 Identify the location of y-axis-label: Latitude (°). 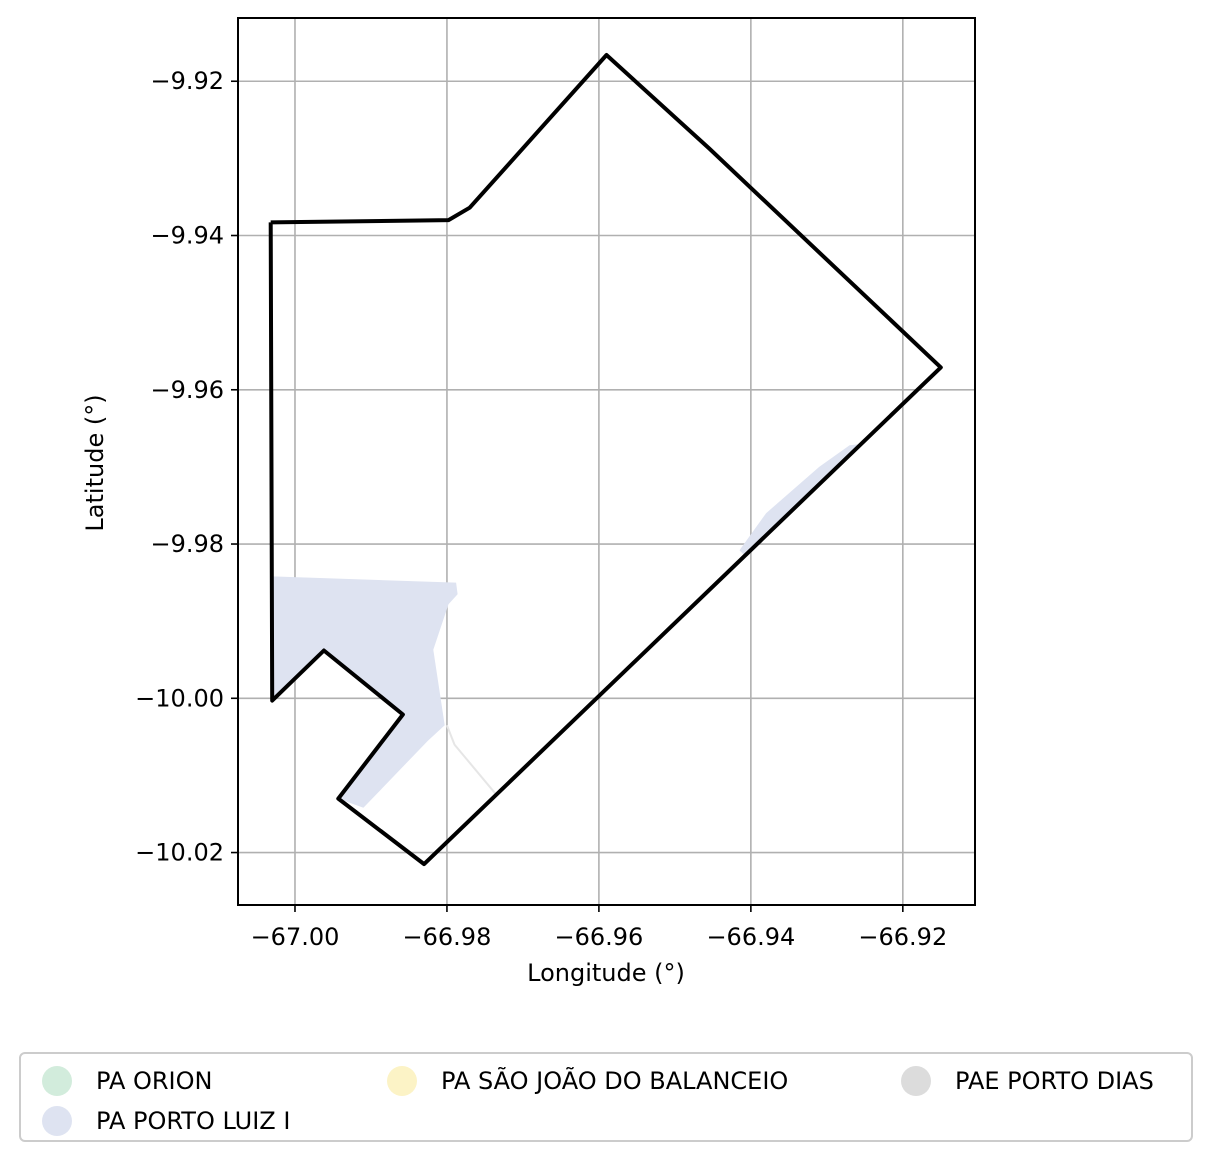
(95, 462).